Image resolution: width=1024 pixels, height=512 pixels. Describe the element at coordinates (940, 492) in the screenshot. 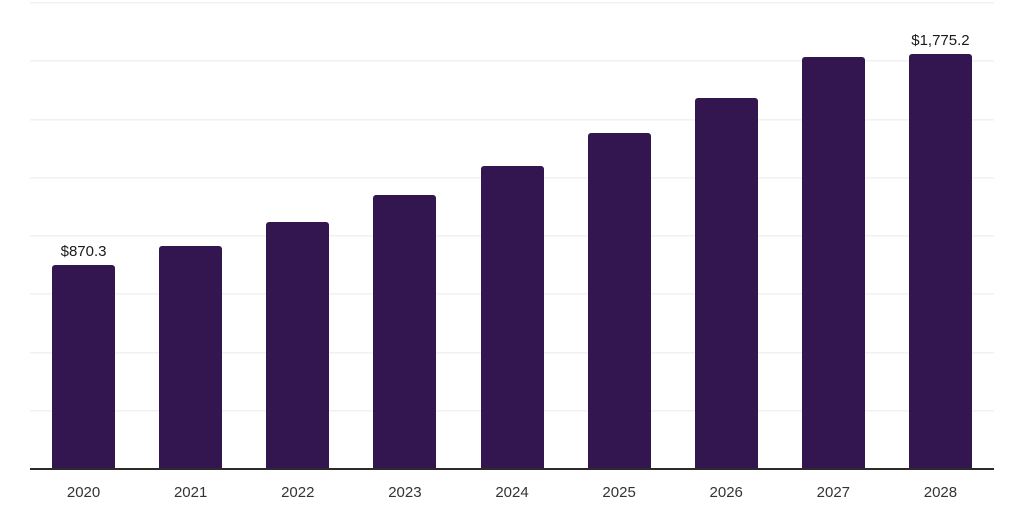

I see `x-tick-2028: 2028` at that location.